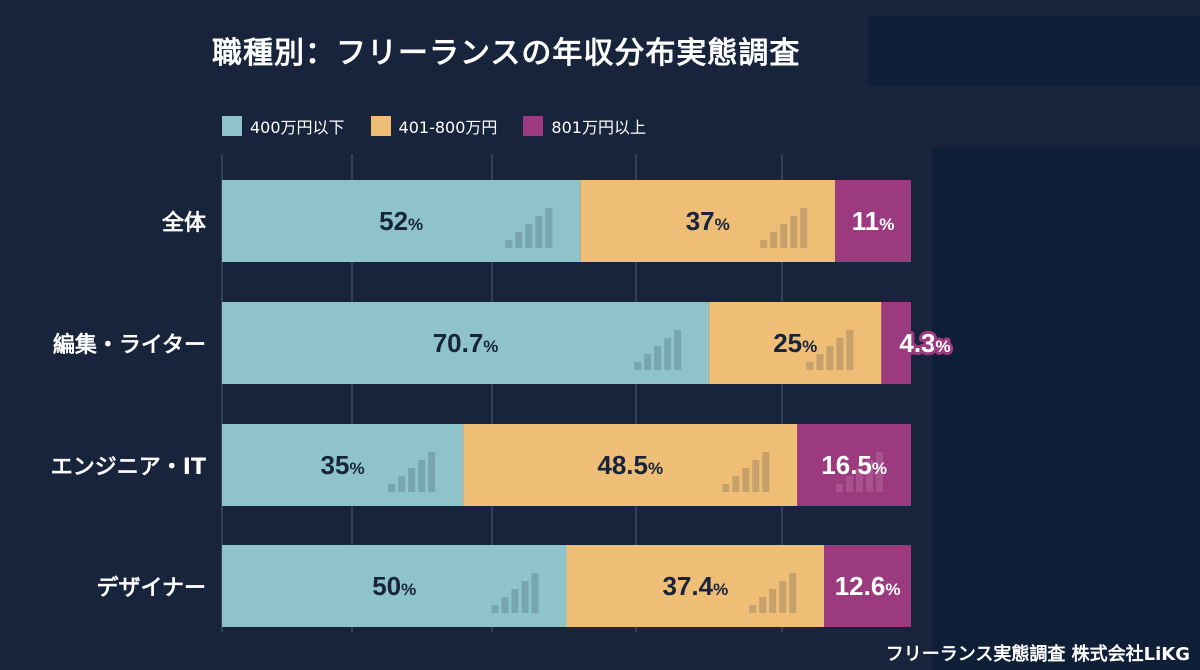 The width and height of the screenshot is (1200, 670). Describe the element at coordinates (408, 589) in the screenshot. I see `value-suffix-3-0: %` at that location.